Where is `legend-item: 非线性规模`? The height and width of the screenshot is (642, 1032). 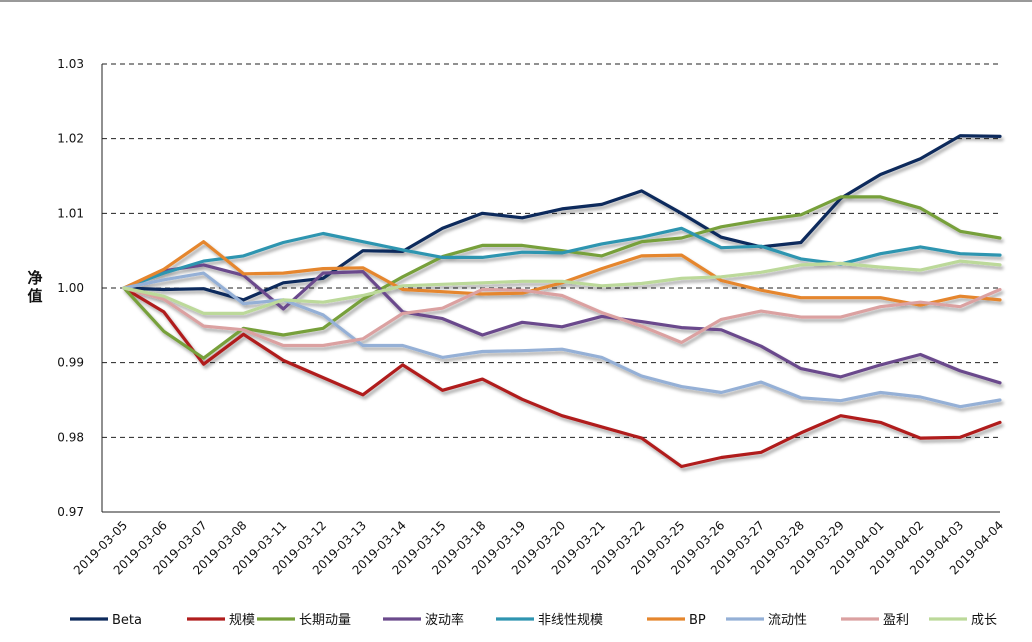
legend-item: 非线性规模 is located at coordinates (549, 620).